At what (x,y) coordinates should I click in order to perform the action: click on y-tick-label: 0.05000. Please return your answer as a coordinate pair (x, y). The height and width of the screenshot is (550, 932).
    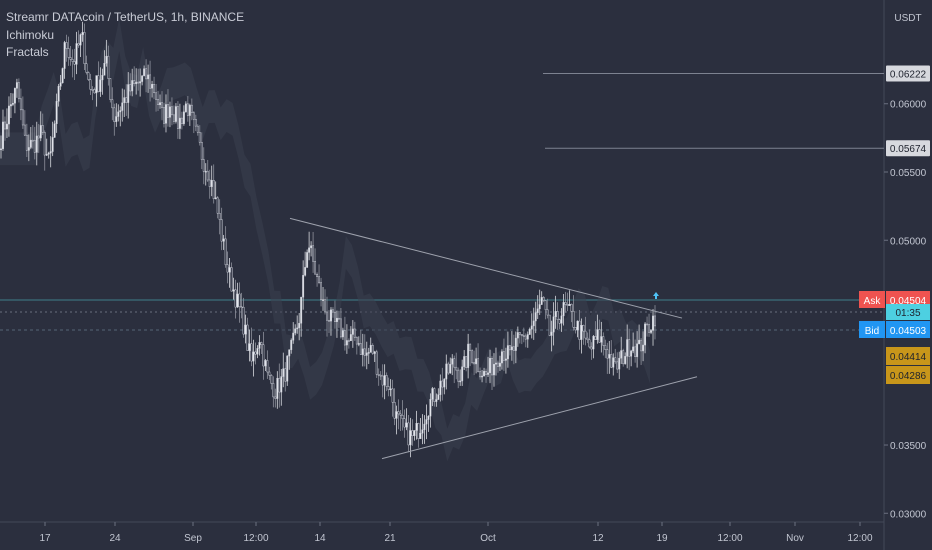
    Looking at the image, I should click on (908, 241).